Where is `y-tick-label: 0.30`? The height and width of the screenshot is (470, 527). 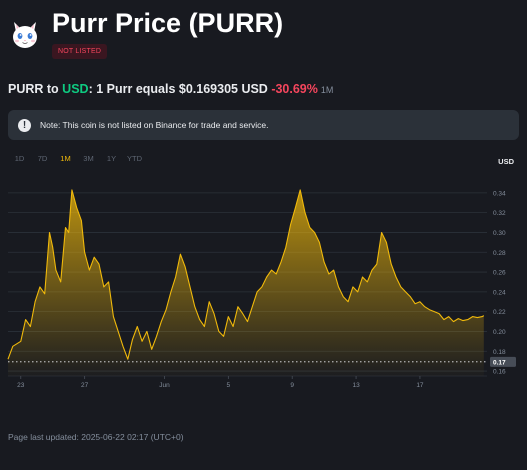
y-tick-label: 0.30 is located at coordinates (499, 233).